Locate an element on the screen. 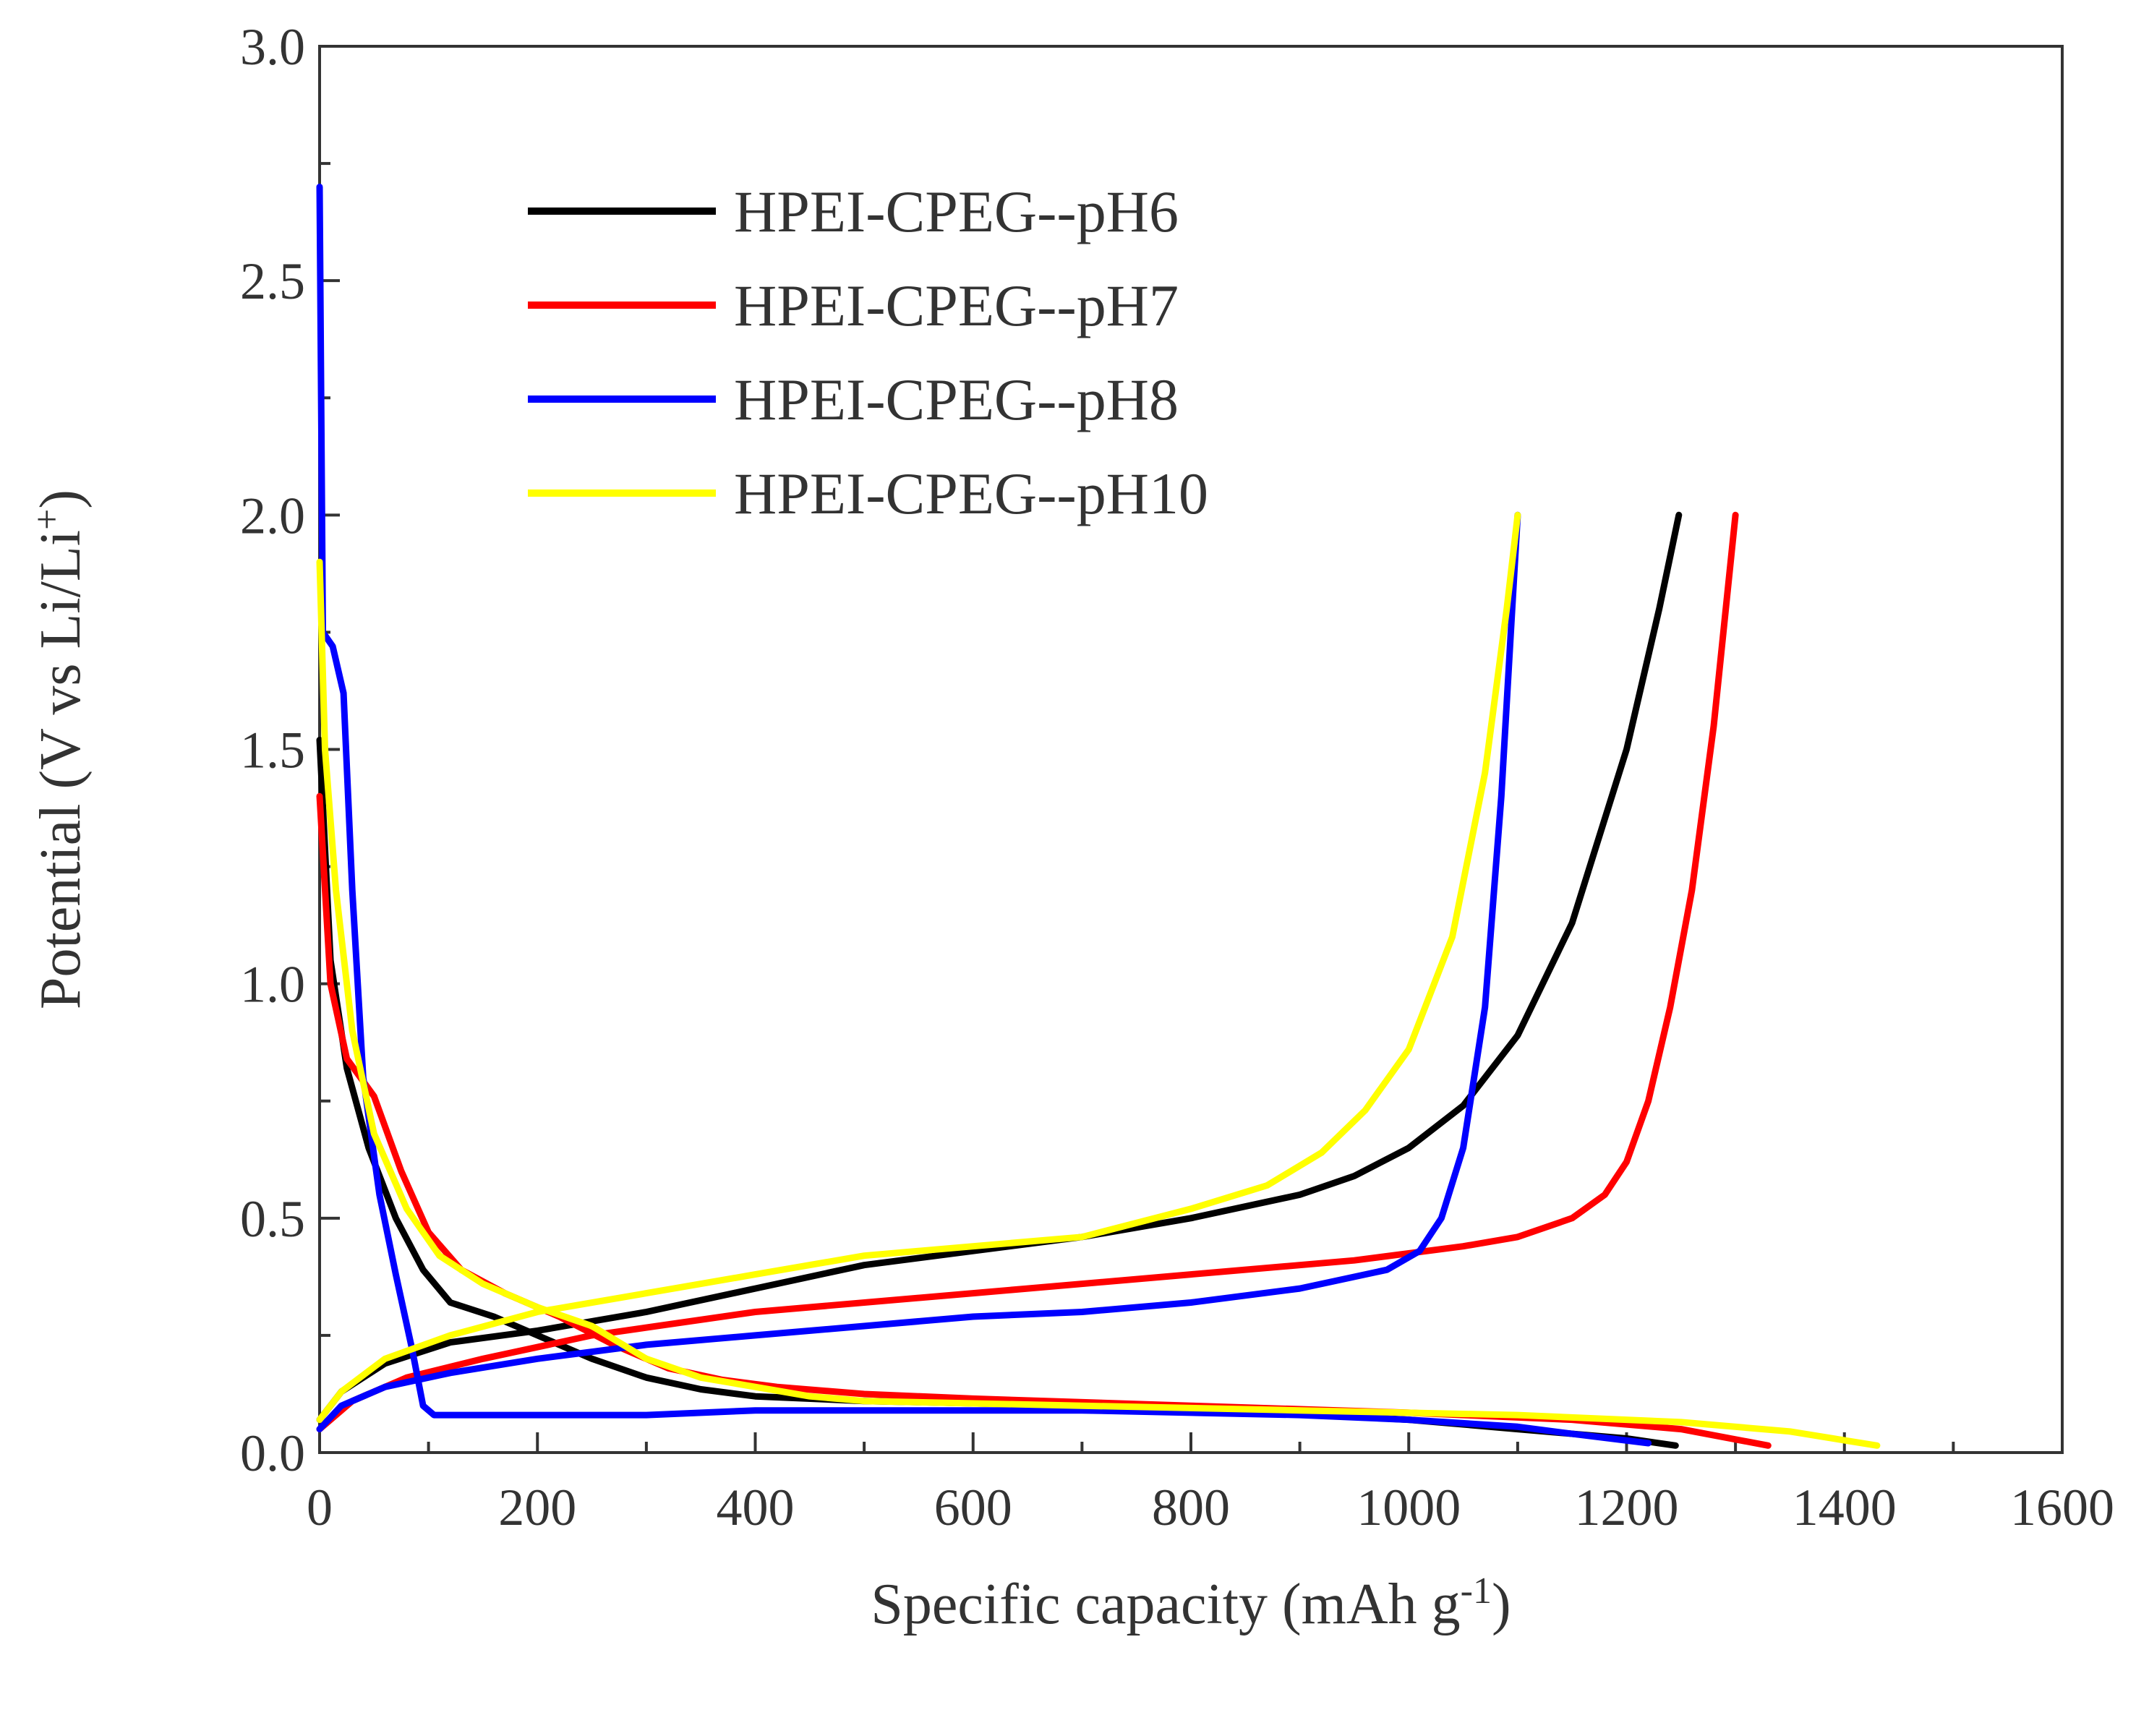 The image size is (2149, 1736). y-tick-label: 2.0 is located at coordinates (272, 515).